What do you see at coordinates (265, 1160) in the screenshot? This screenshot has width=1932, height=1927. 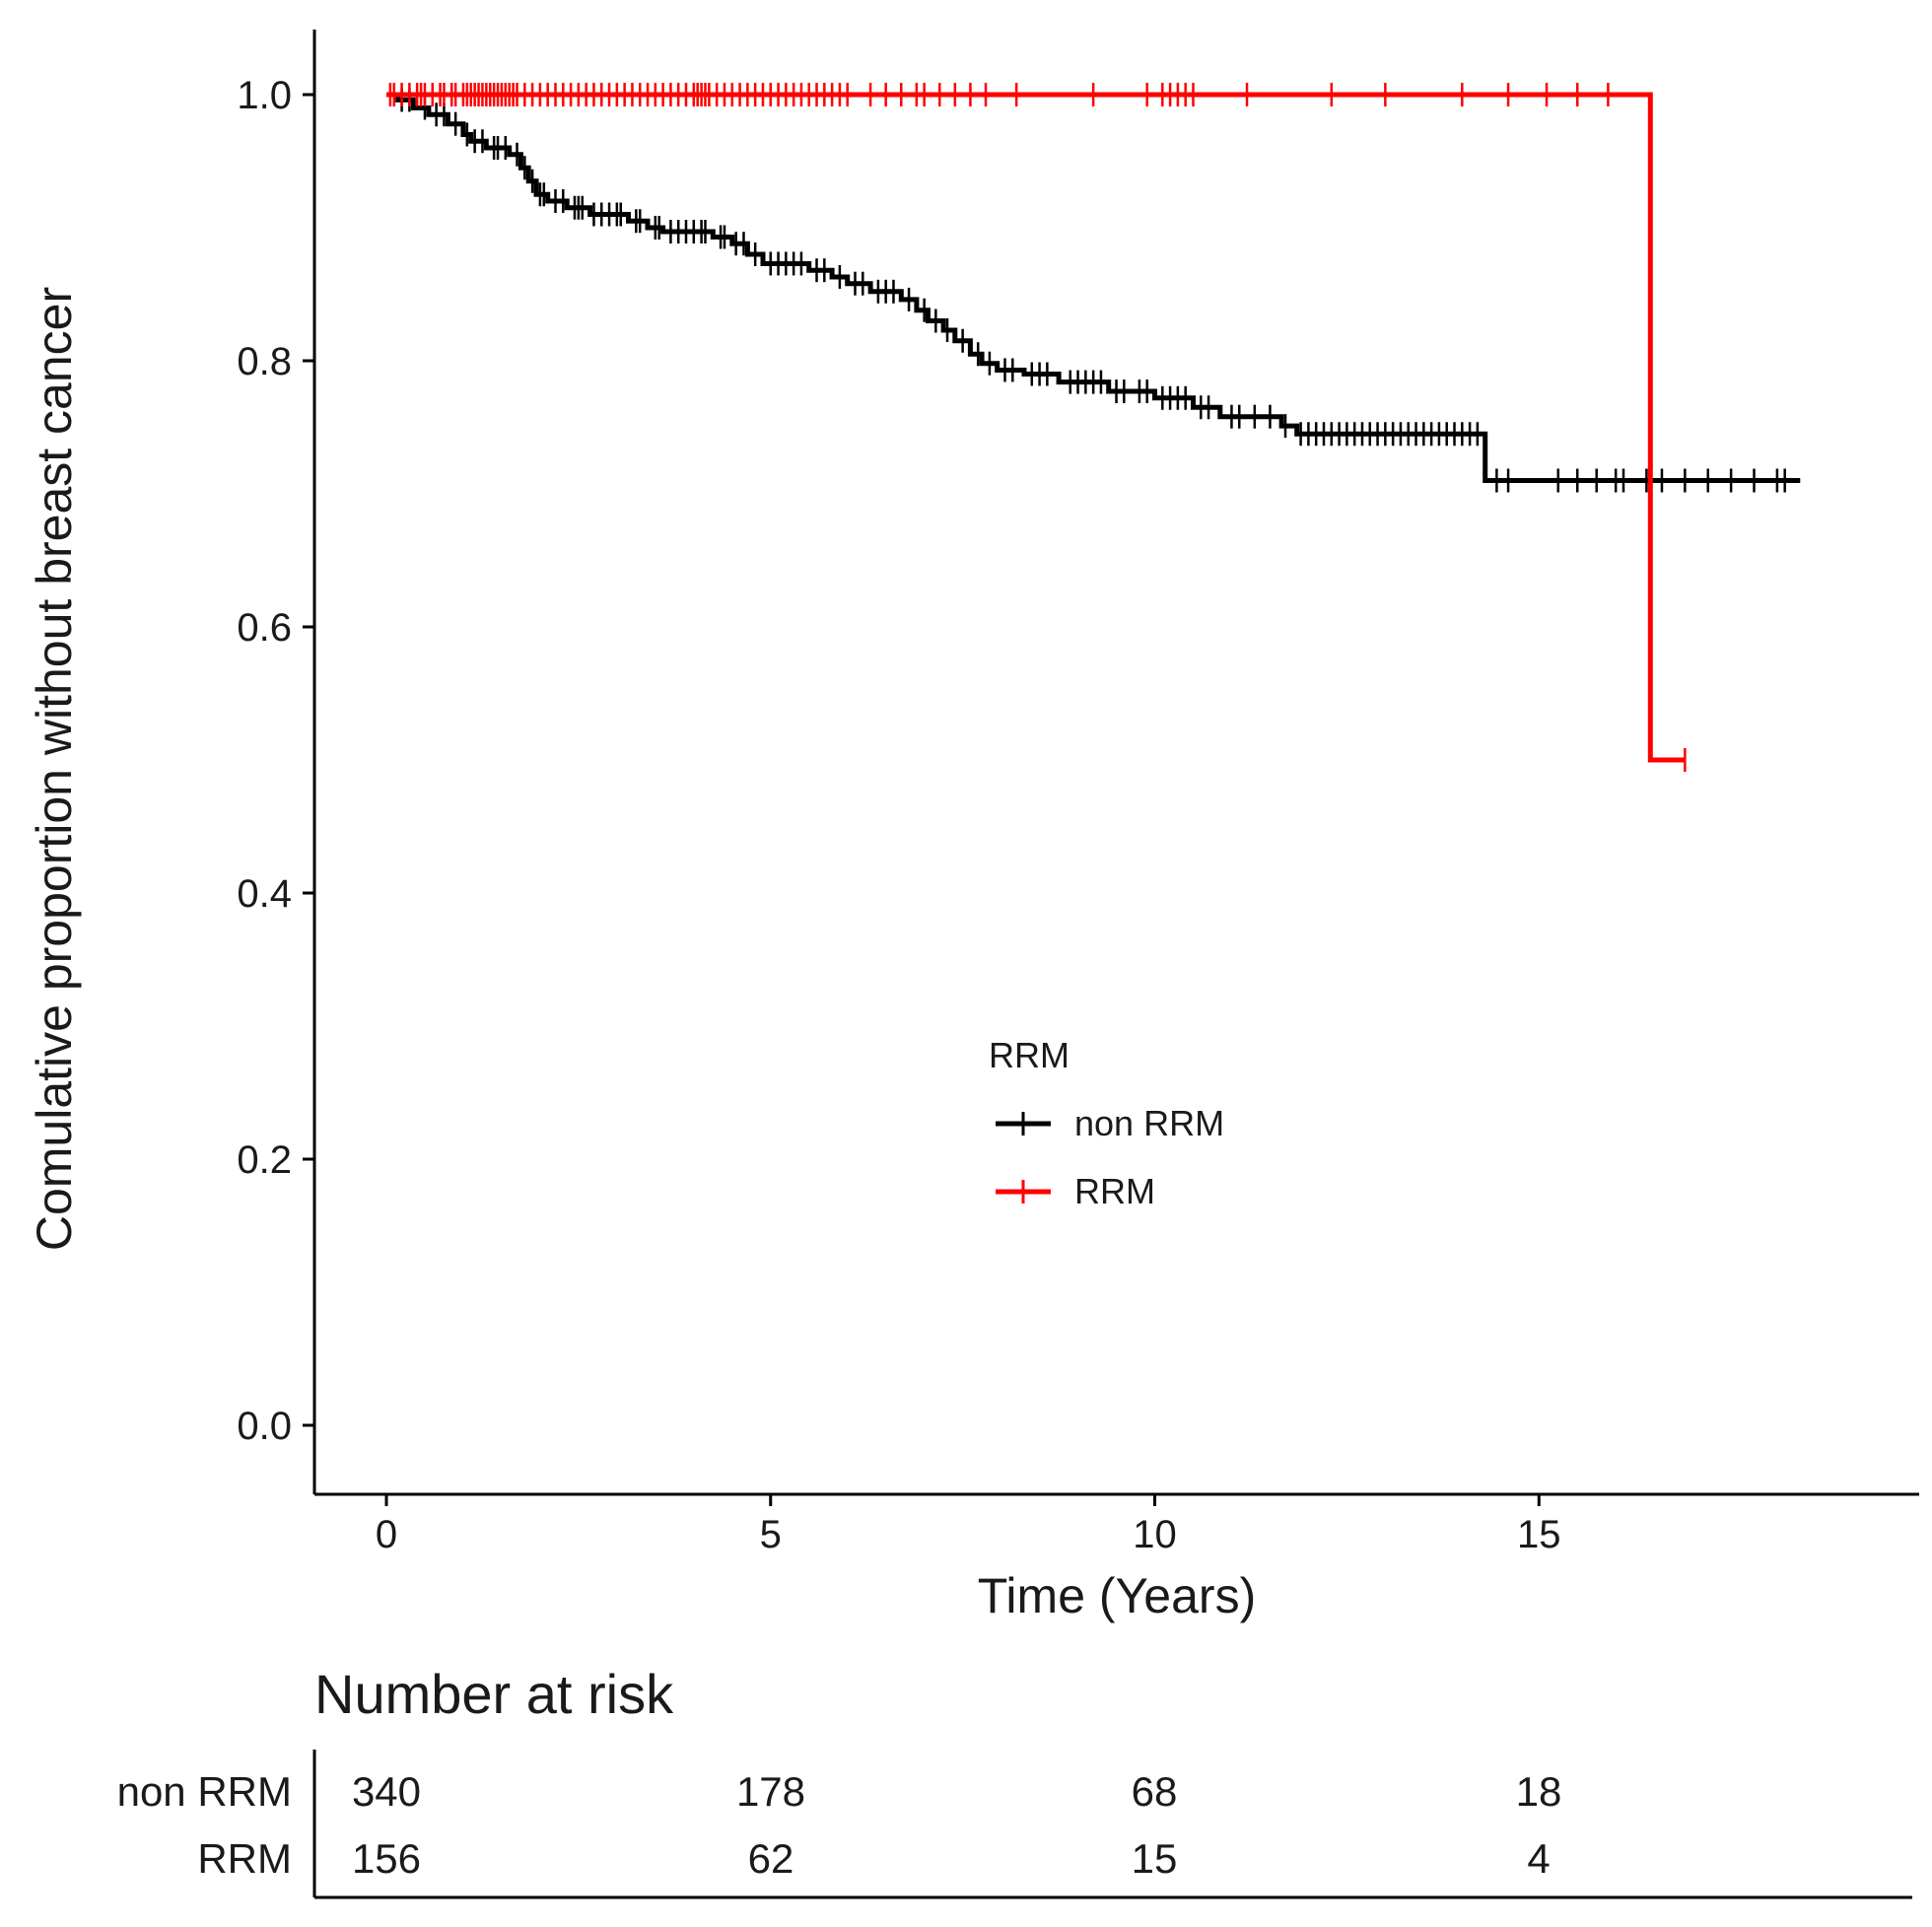 I see `y-tick-label: 0.2` at bounding box center [265, 1160].